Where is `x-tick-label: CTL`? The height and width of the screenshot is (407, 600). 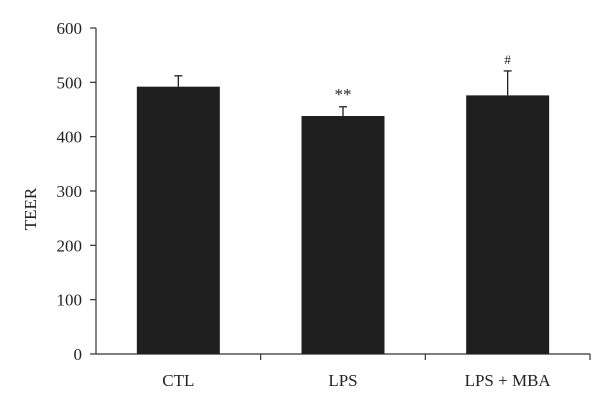 x-tick-label: CTL is located at coordinates (178, 380).